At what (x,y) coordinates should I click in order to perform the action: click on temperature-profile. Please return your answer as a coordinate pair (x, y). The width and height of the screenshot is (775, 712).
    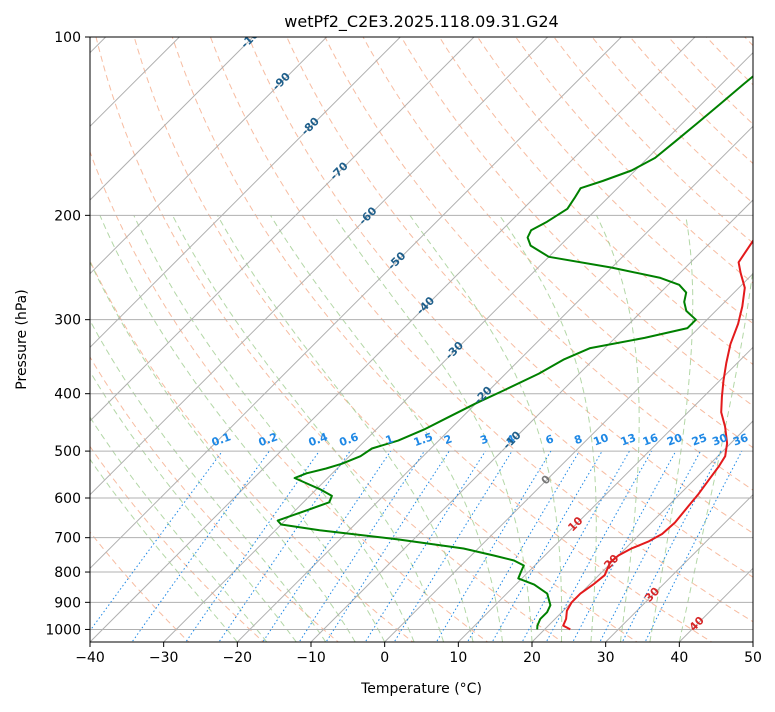
    Looking at the image, I should click on (657, 434).